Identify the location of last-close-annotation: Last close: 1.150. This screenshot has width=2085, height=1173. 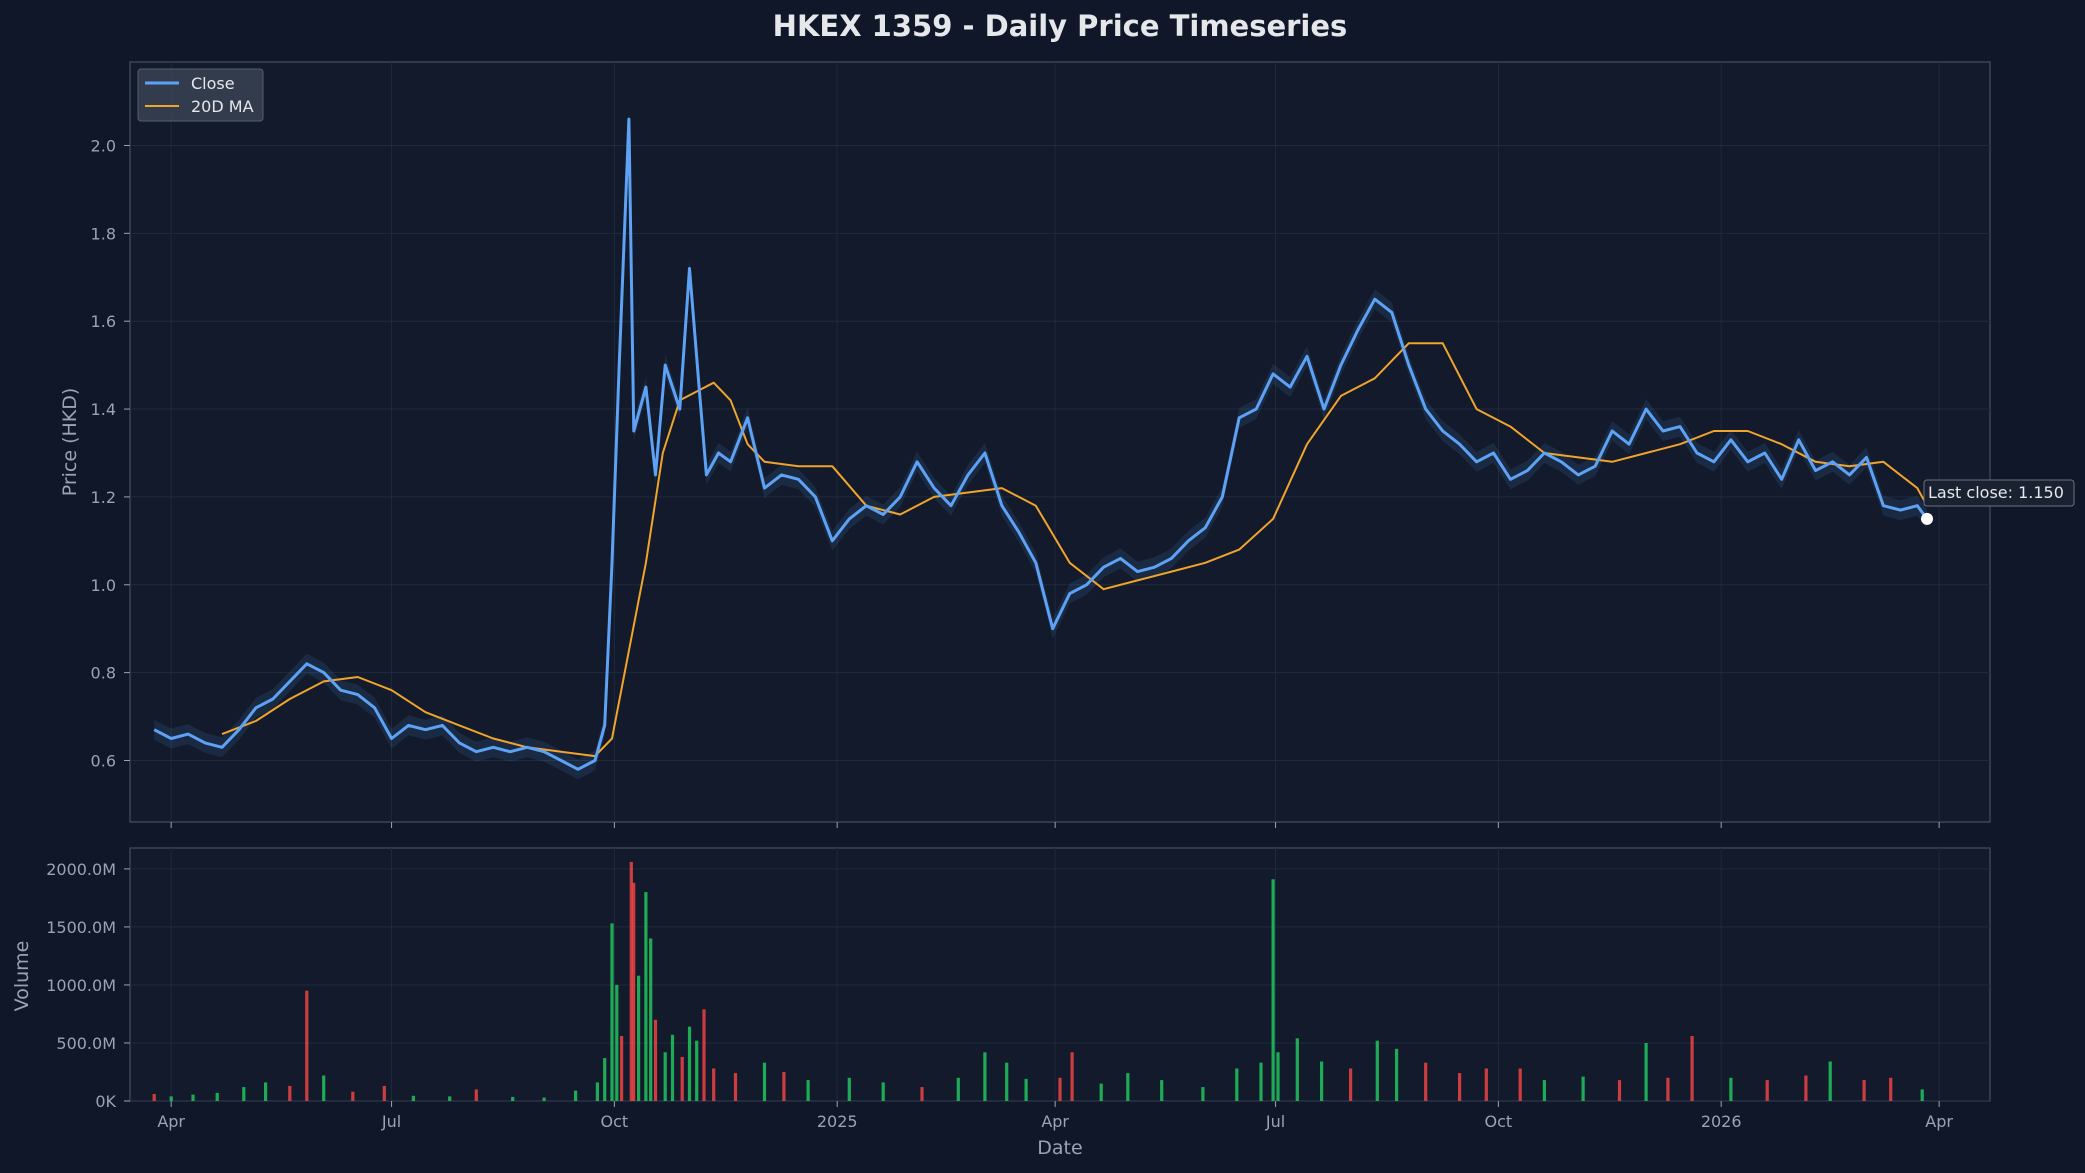
(1999, 493).